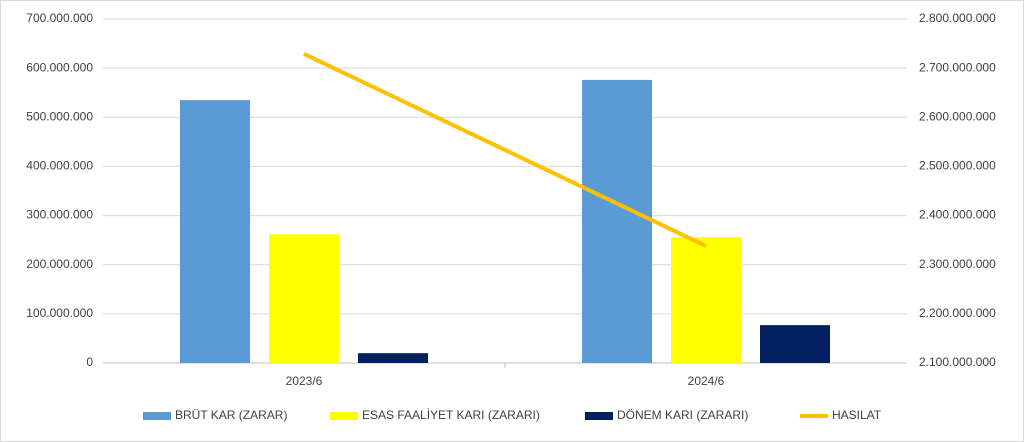  What do you see at coordinates (304, 381) in the screenshot?
I see `x-tick-label: 2023/6` at bounding box center [304, 381].